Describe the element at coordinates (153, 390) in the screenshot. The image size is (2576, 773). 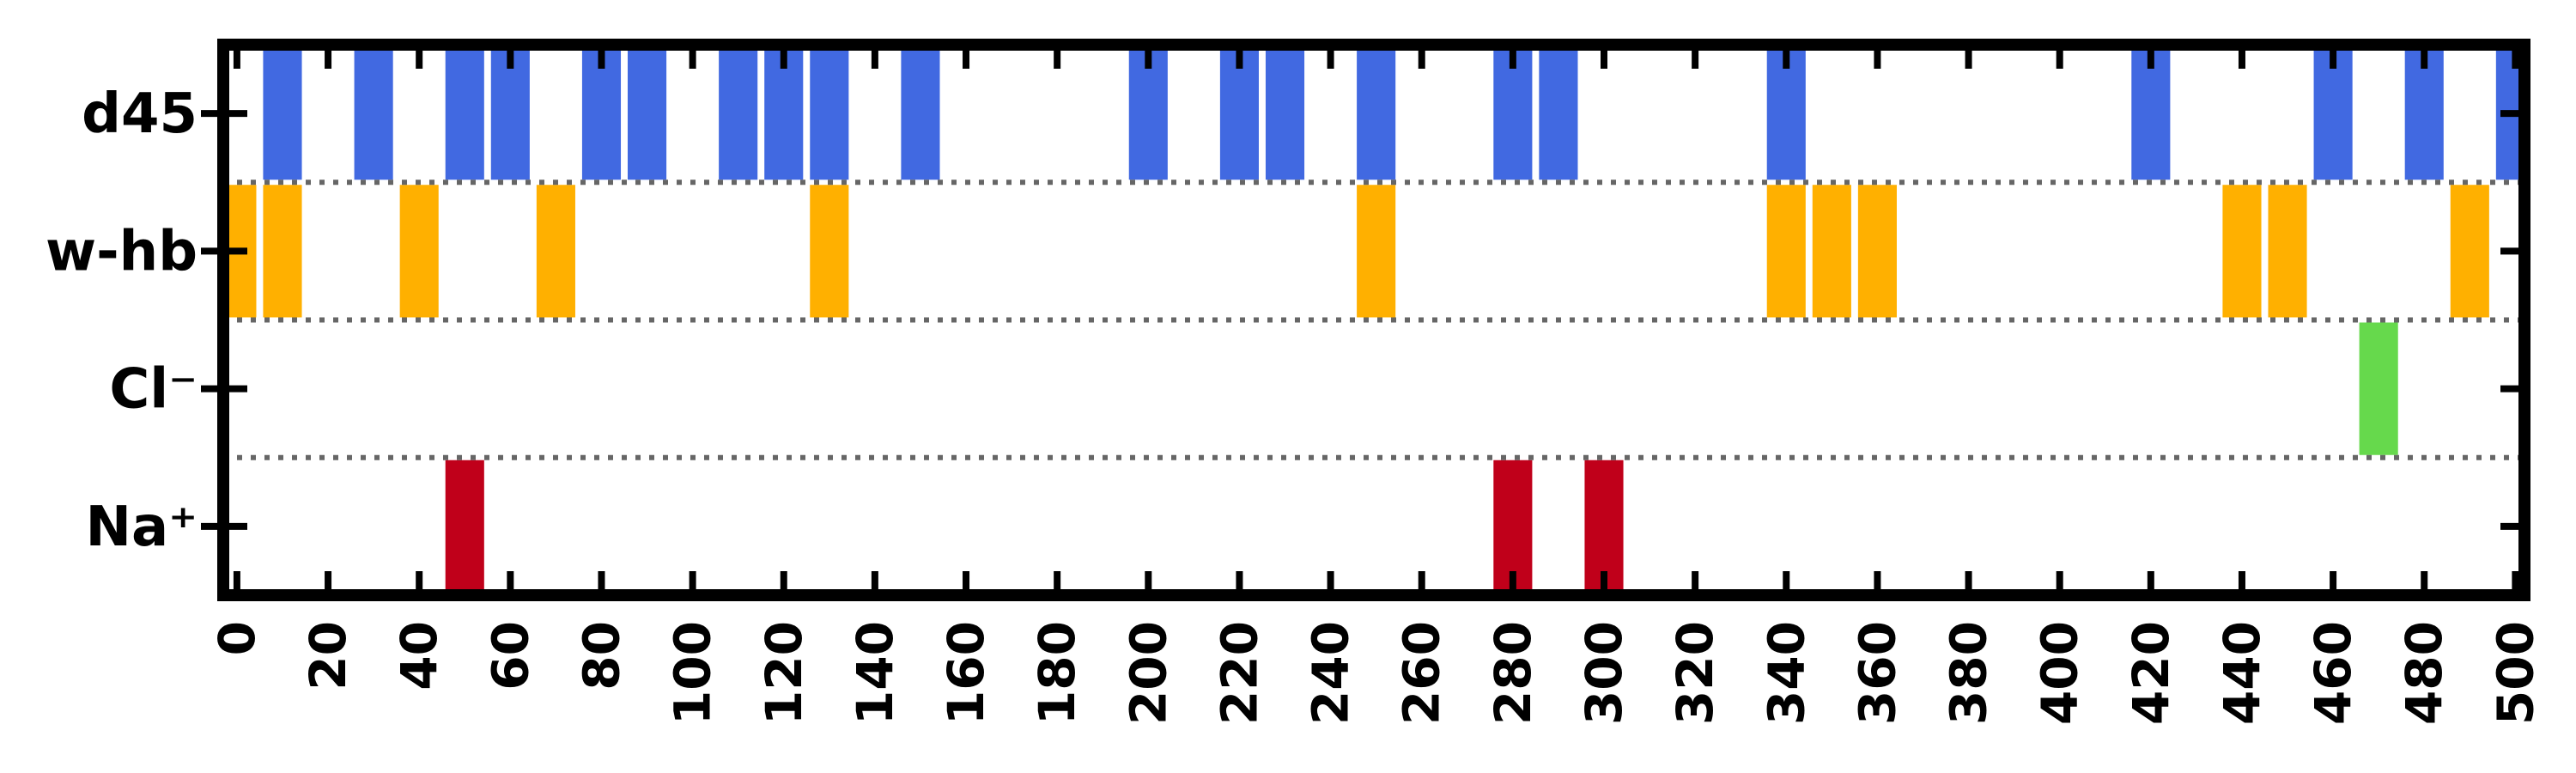
I see `y-label: Cl⁻` at that location.